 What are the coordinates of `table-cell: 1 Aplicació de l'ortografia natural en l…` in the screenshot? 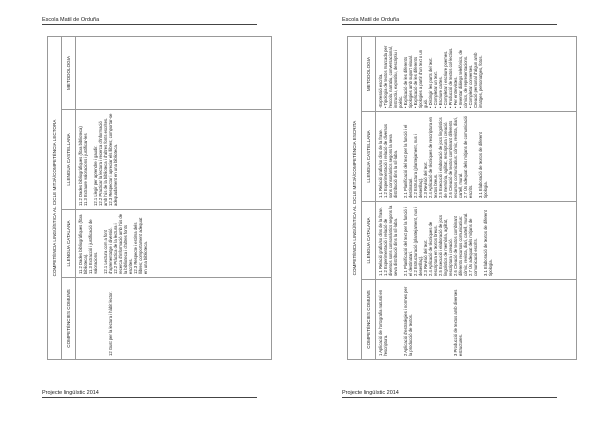 It's located at (476, 319).